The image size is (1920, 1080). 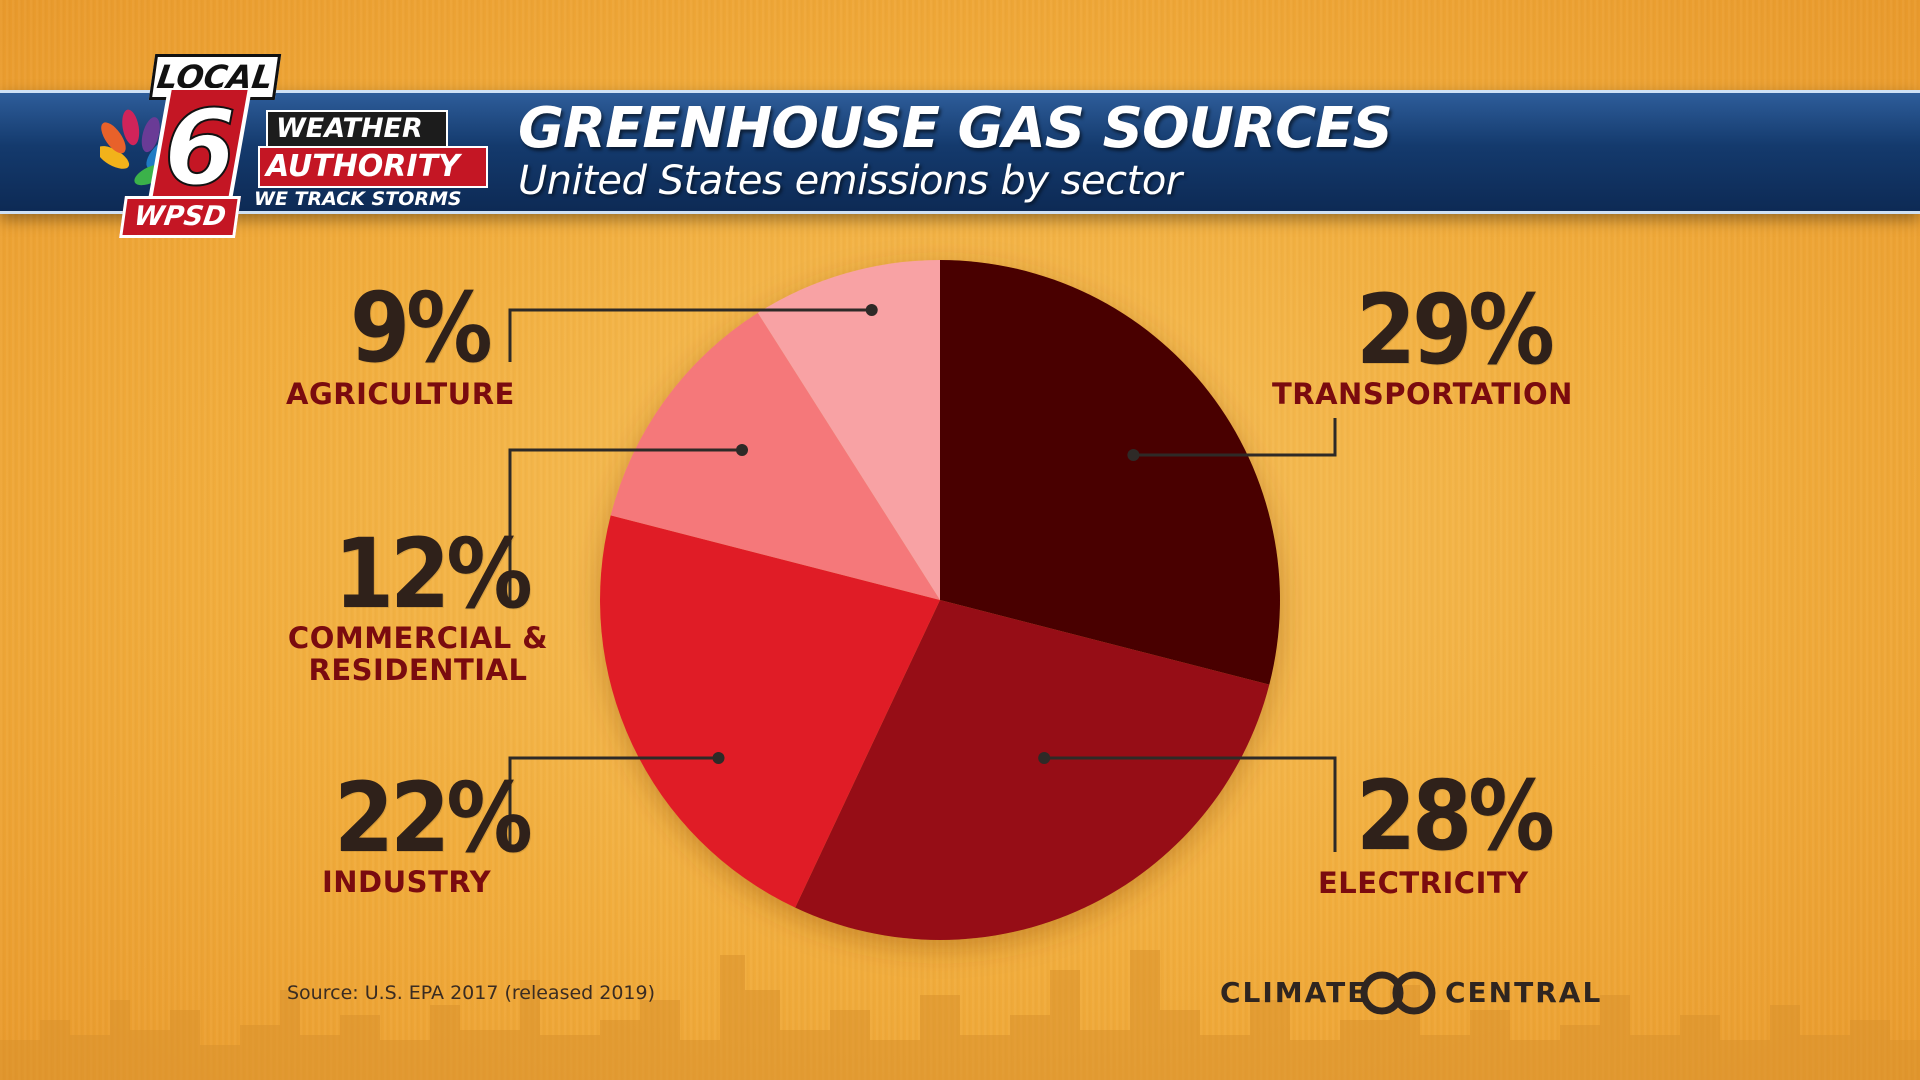 What do you see at coordinates (850, 181) in the screenshot?
I see `chart-subtitle: United States emissions by sector` at bounding box center [850, 181].